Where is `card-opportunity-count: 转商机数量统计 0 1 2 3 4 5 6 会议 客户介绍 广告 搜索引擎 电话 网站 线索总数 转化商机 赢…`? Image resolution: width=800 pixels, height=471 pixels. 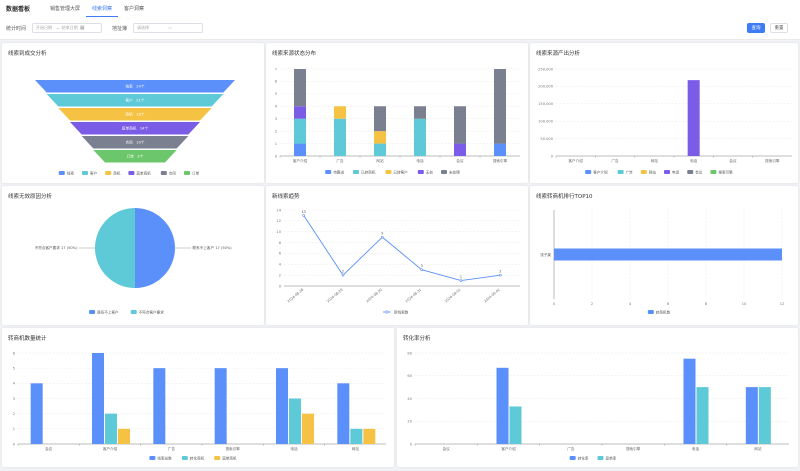
card-opportunity-count: 转商机数量统计 0 1 2 3 4 5 6 会议 客户介绍 广告 搜索引擎 电话 网站 线索总数 转化商机 赢… is located at coordinates (198, 397).